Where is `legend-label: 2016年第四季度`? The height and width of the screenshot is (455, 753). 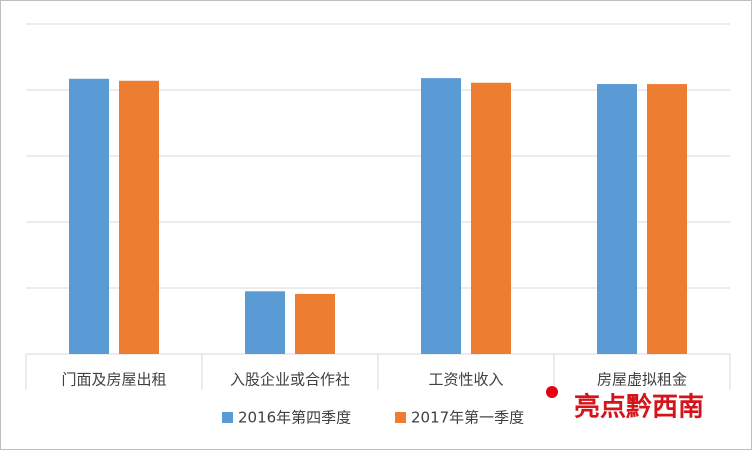 legend-label: 2016年第四季度 is located at coordinates (294, 418).